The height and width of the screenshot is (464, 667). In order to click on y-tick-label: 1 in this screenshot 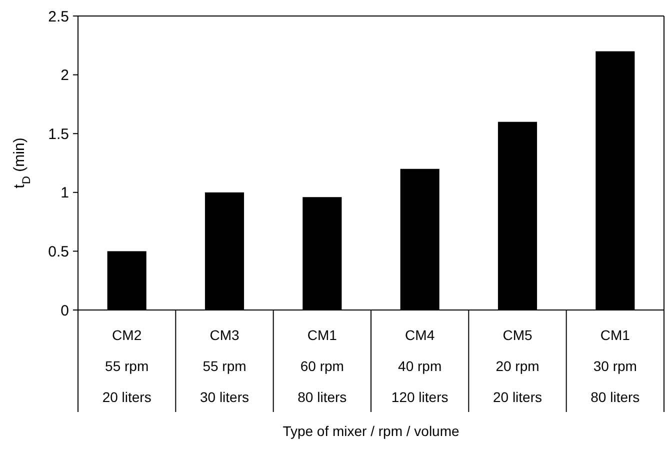, I will do `click(64, 193)`.